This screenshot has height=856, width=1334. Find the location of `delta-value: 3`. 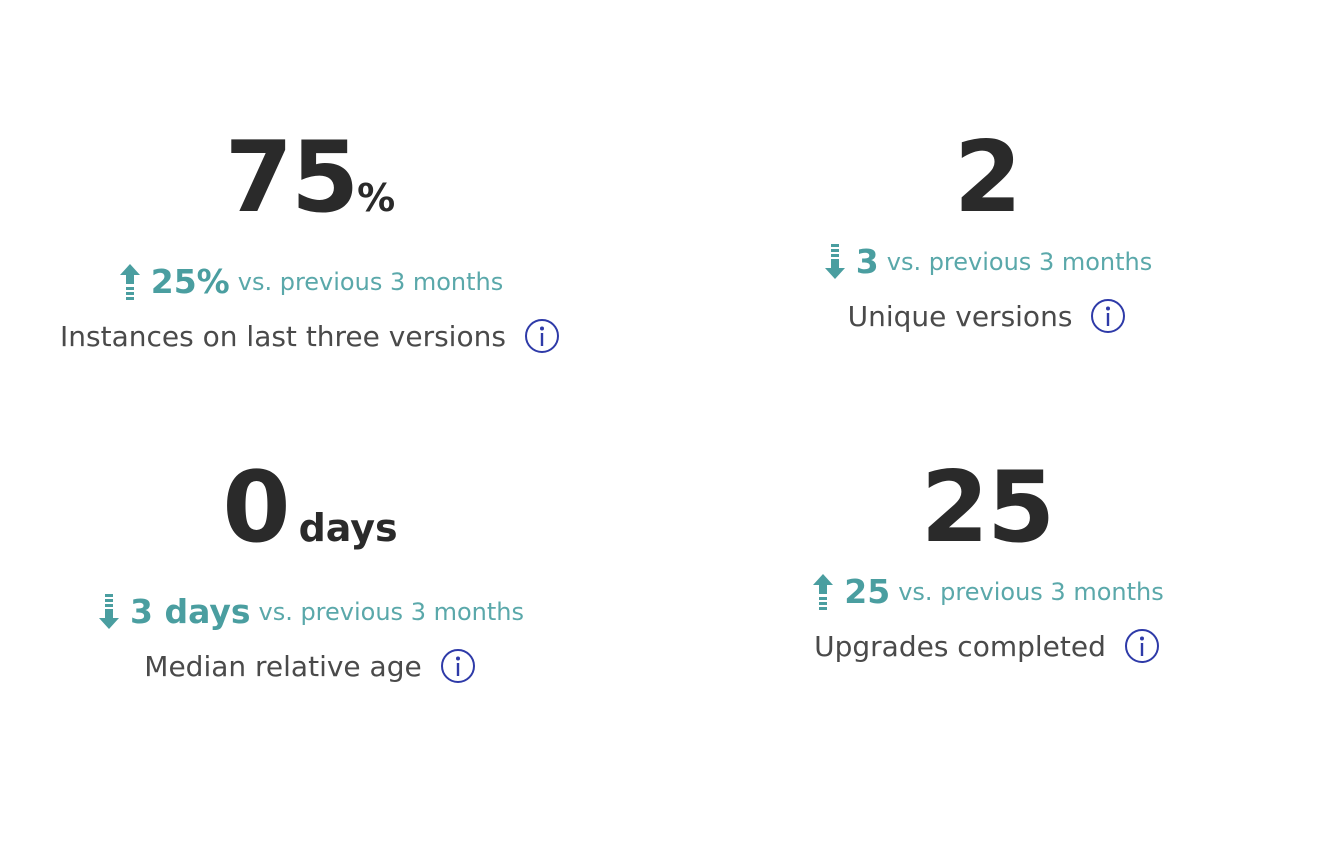

delta-value: 3 is located at coordinates (867, 261).